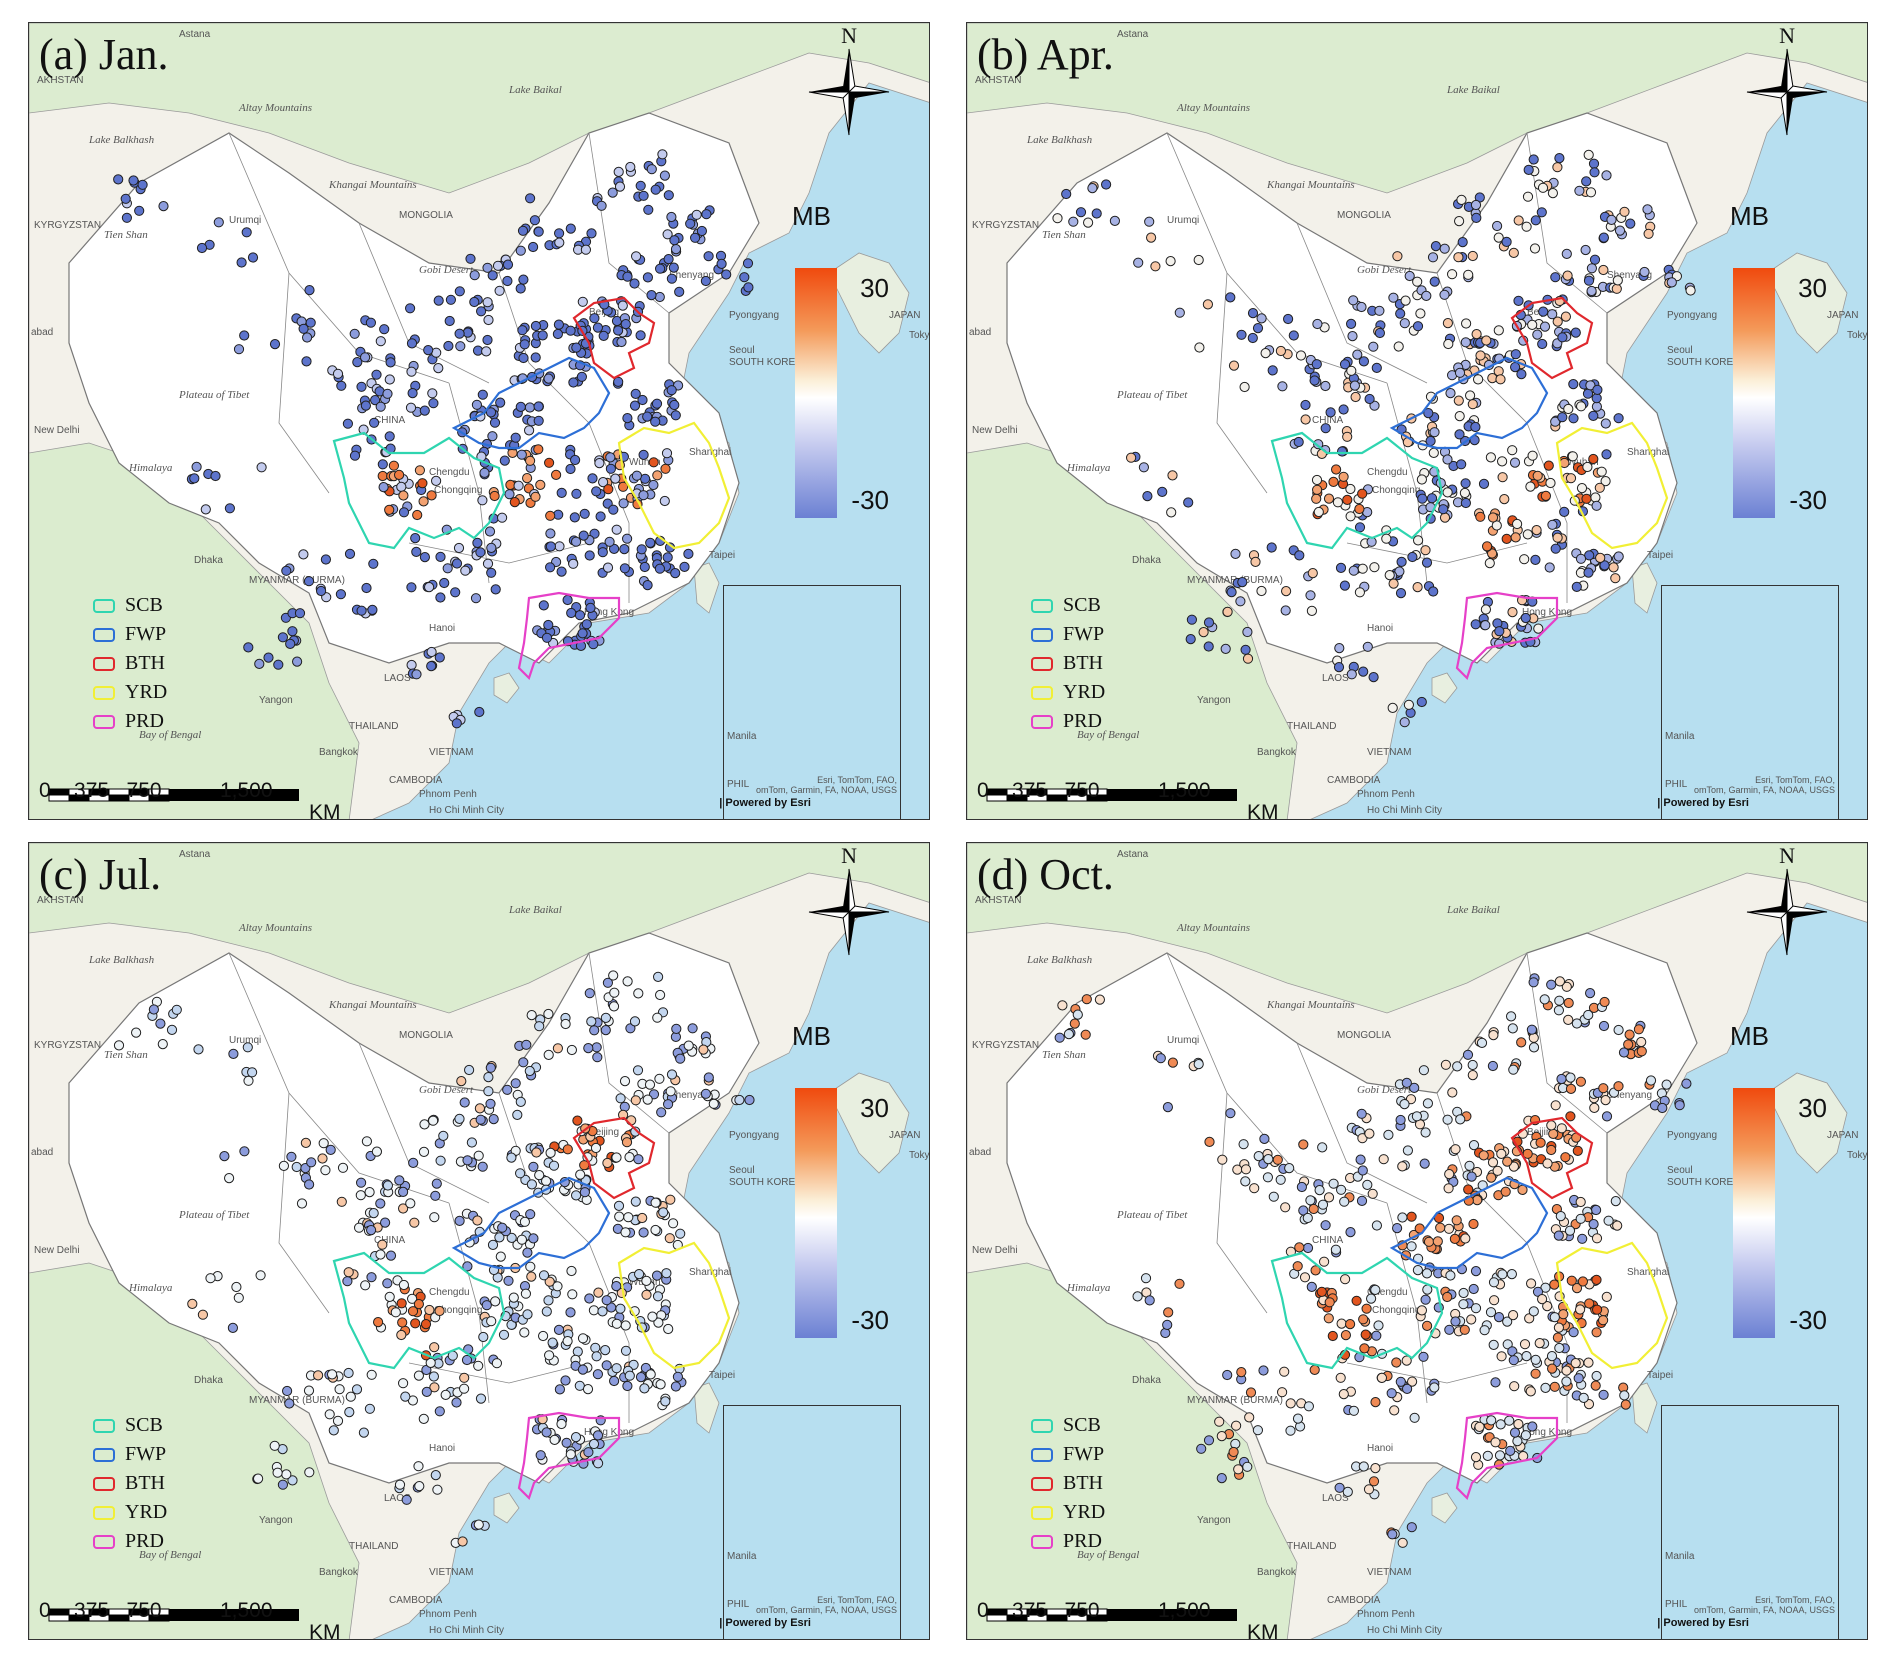  I want to click on province-boundary, so click(609, 1332).